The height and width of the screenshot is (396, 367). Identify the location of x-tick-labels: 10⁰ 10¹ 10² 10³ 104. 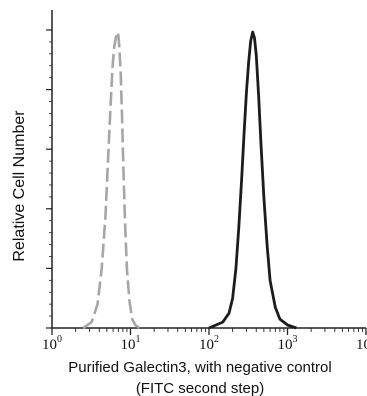
(204, 343).